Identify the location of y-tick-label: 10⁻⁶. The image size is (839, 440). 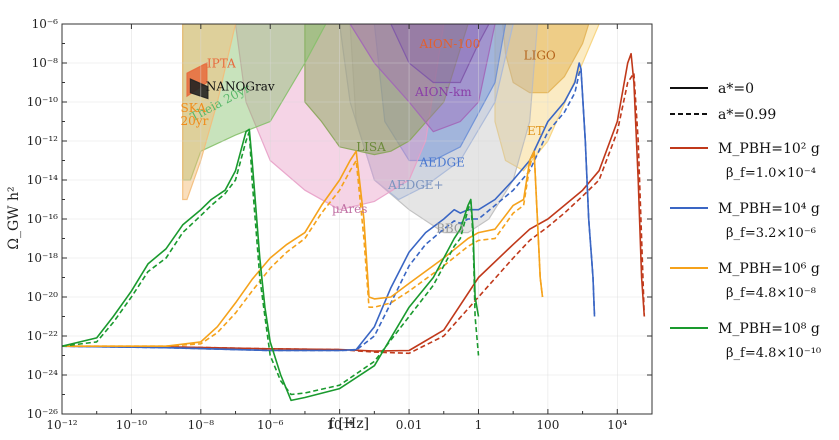
(45, 24).